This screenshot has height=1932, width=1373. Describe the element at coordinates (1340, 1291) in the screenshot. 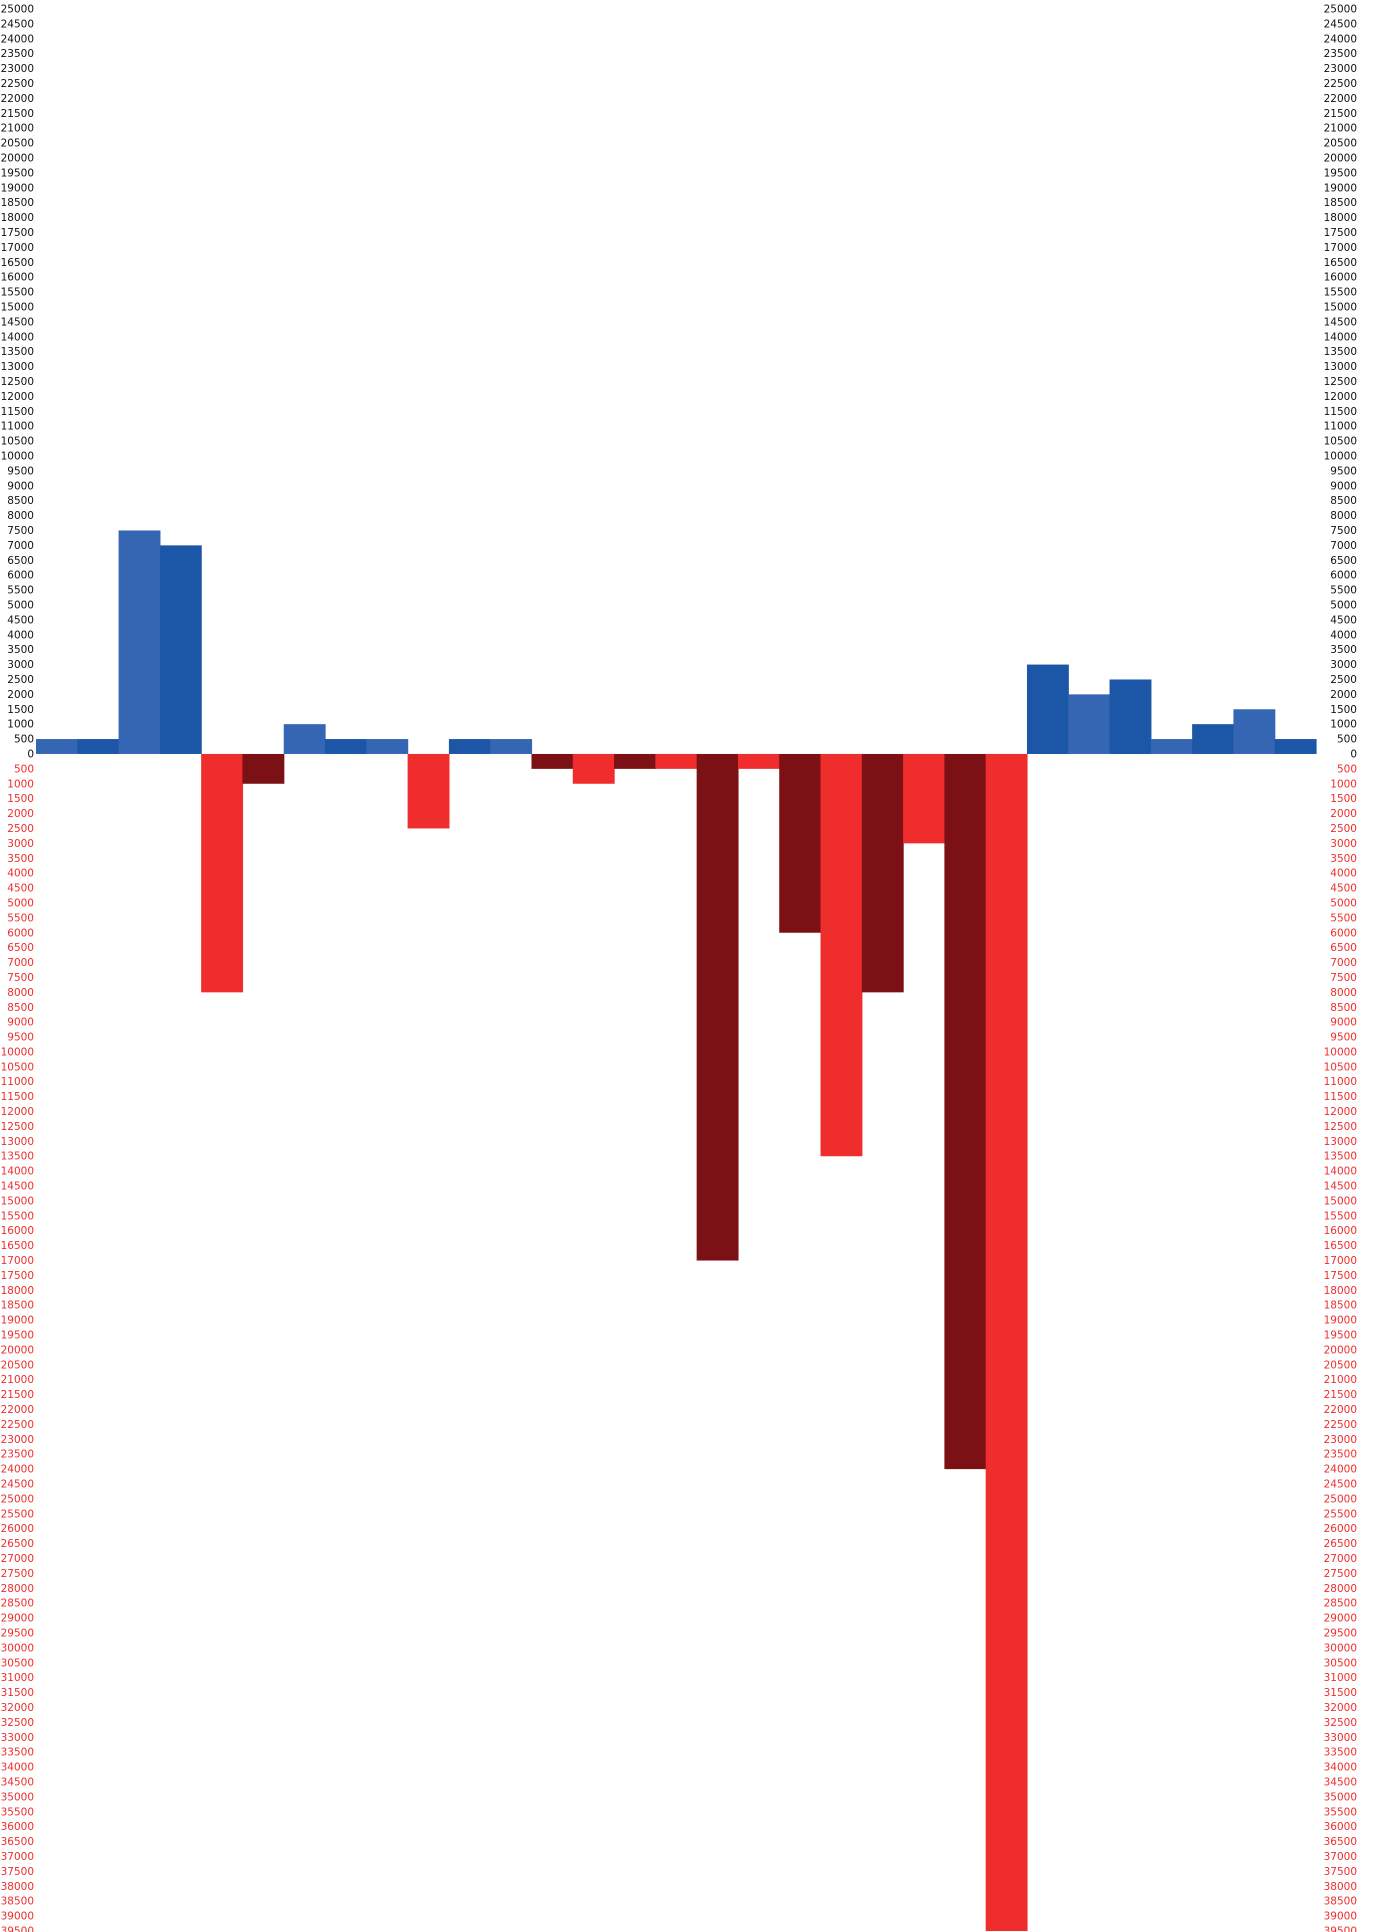

I see `right-tick-label: 18000` at that location.